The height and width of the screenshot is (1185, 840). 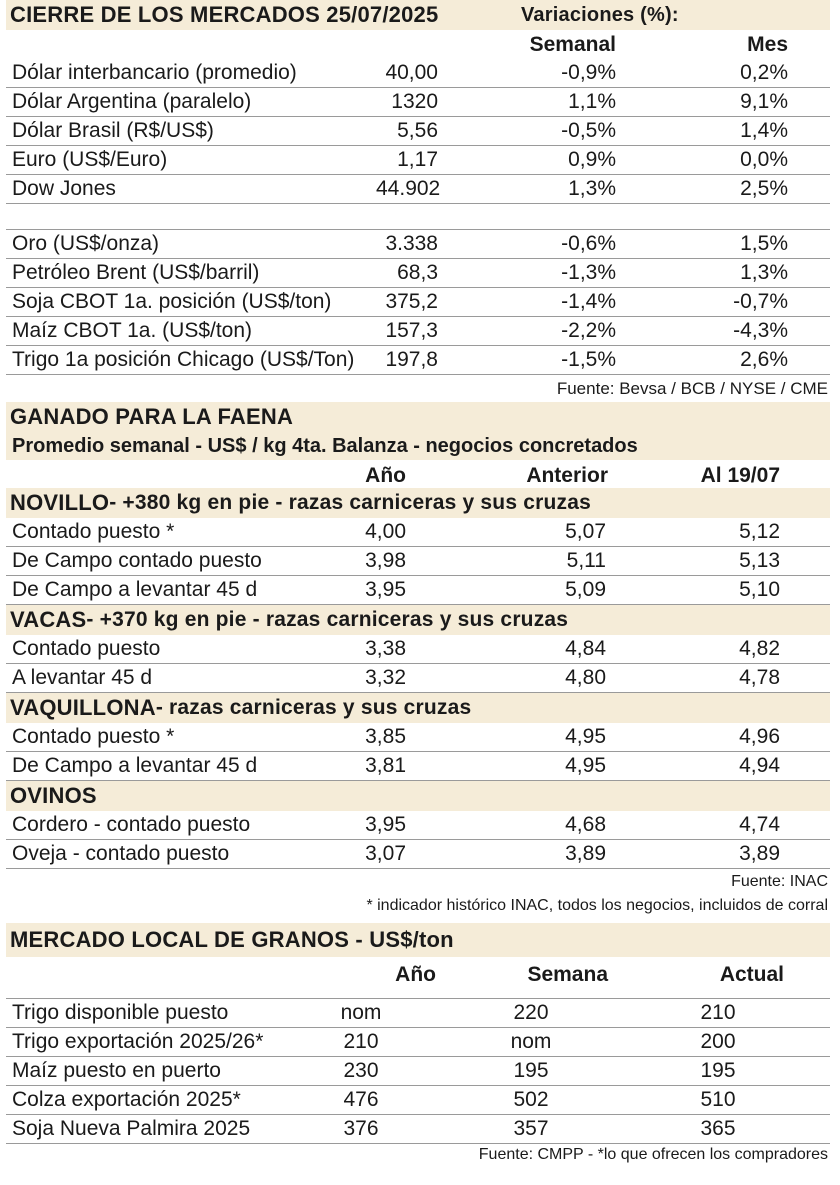 What do you see at coordinates (764, 243) in the screenshot?
I see `market-monthly-change: 1,5%` at bounding box center [764, 243].